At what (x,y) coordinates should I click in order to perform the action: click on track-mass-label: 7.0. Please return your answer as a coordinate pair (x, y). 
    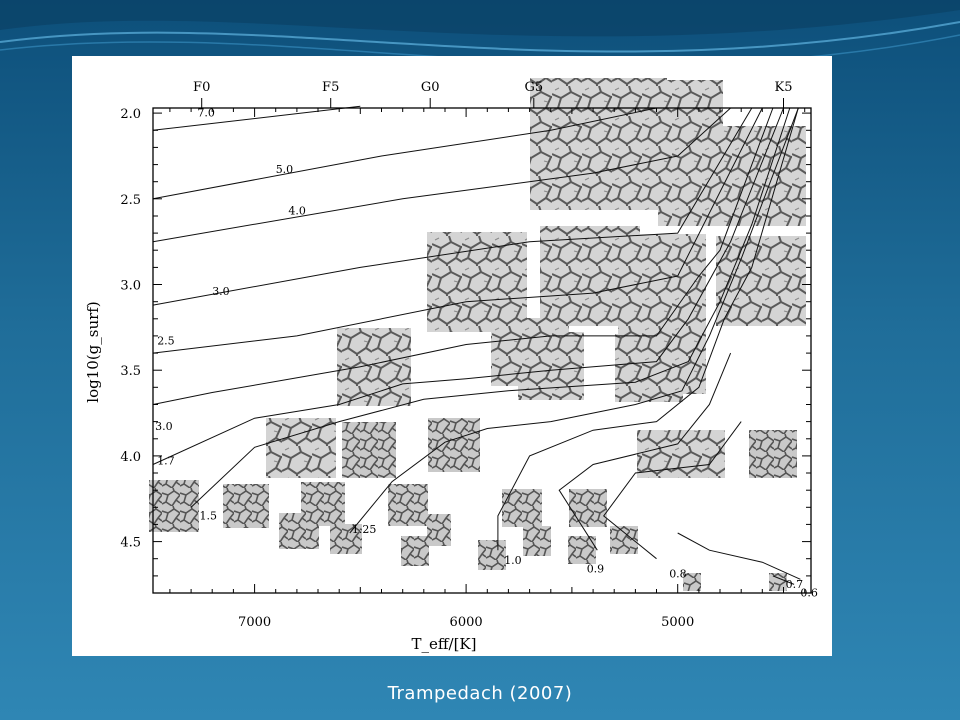
    Looking at the image, I should click on (206, 113).